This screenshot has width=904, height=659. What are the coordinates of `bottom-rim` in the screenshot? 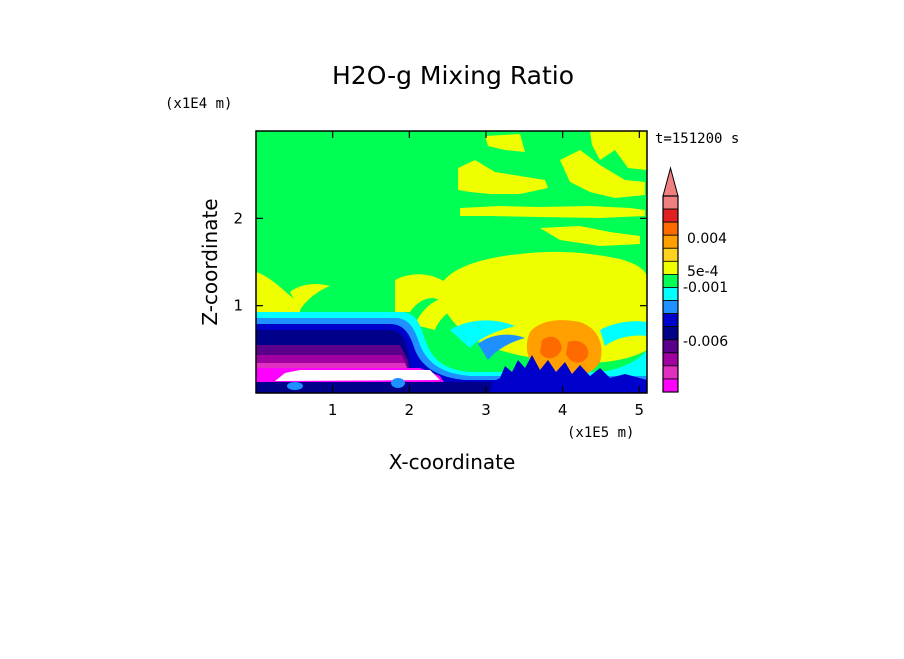 It's located at (451, 387).